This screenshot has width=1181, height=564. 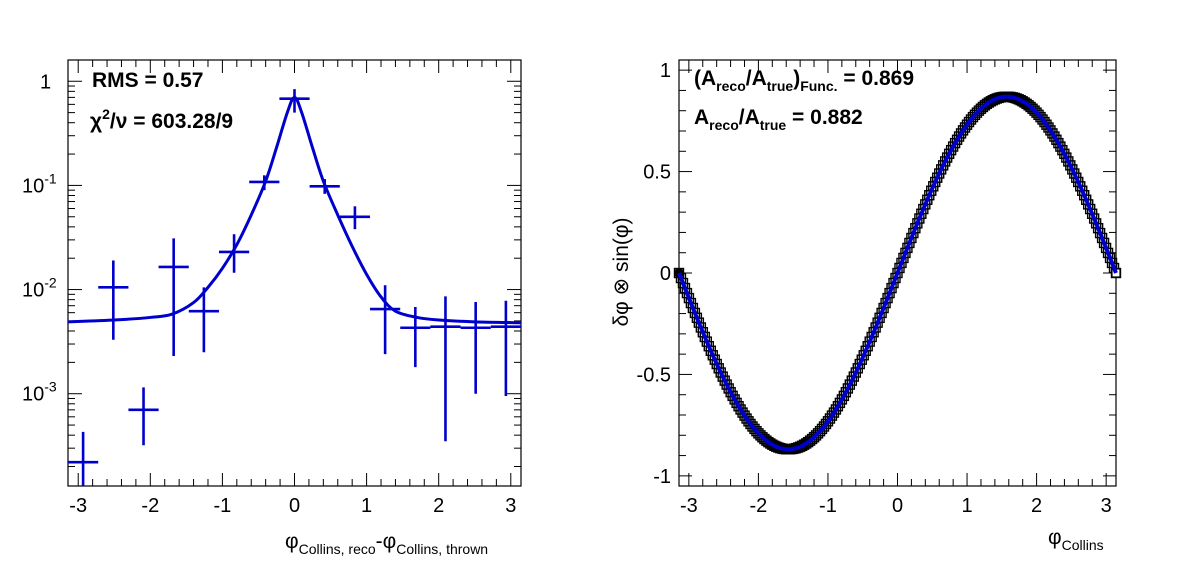 I want to click on left-x-tick-label: 3, so click(x=510, y=506).